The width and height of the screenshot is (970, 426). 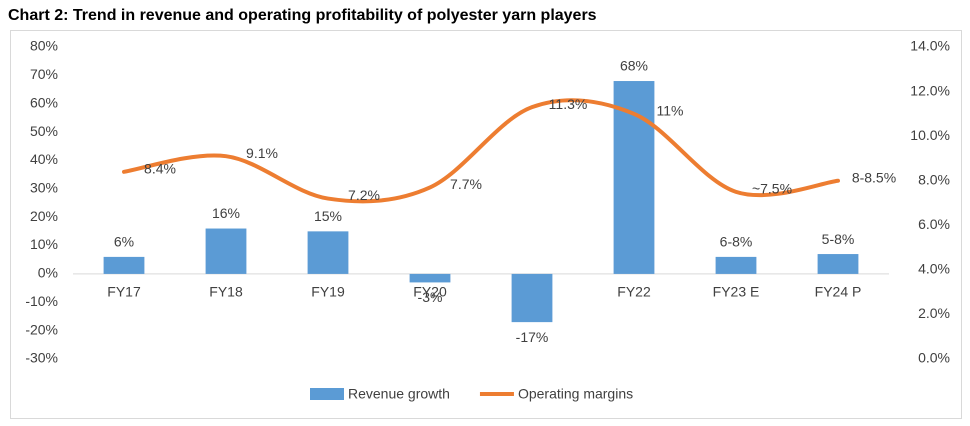 I want to click on legend-swatch, so click(x=327, y=394).